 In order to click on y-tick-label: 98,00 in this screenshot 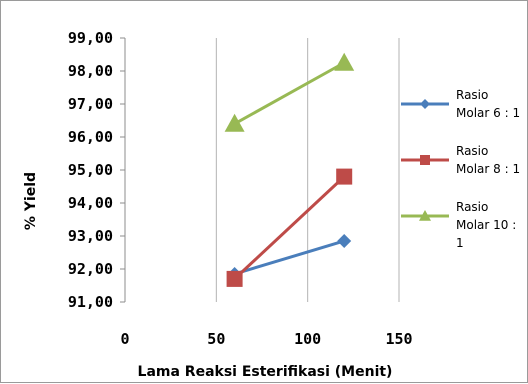, I will do `click(90, 71)`.